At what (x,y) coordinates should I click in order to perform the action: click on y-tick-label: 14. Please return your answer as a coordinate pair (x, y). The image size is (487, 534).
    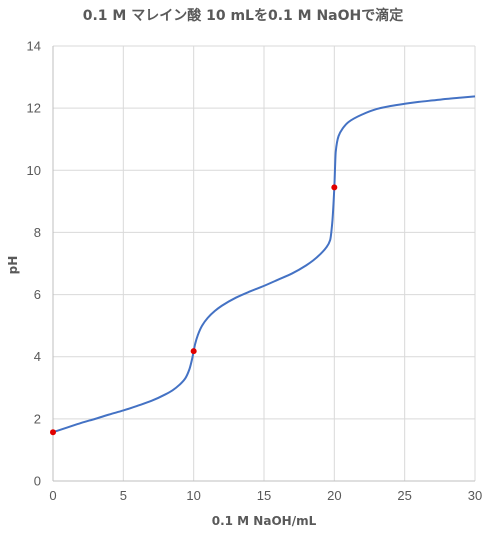
    Looking at the image, I should click on (34, 46).